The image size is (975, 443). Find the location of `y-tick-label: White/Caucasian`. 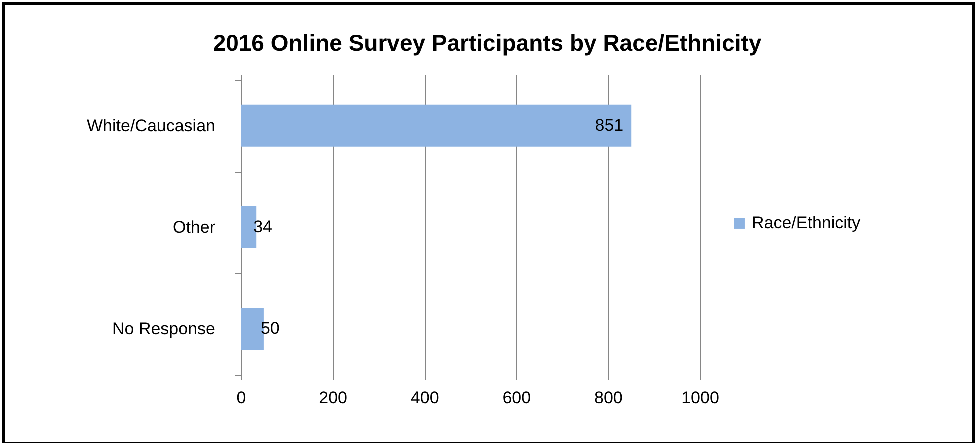

y-tick-label: White/Caucasian is located at coordinates (151, 126).